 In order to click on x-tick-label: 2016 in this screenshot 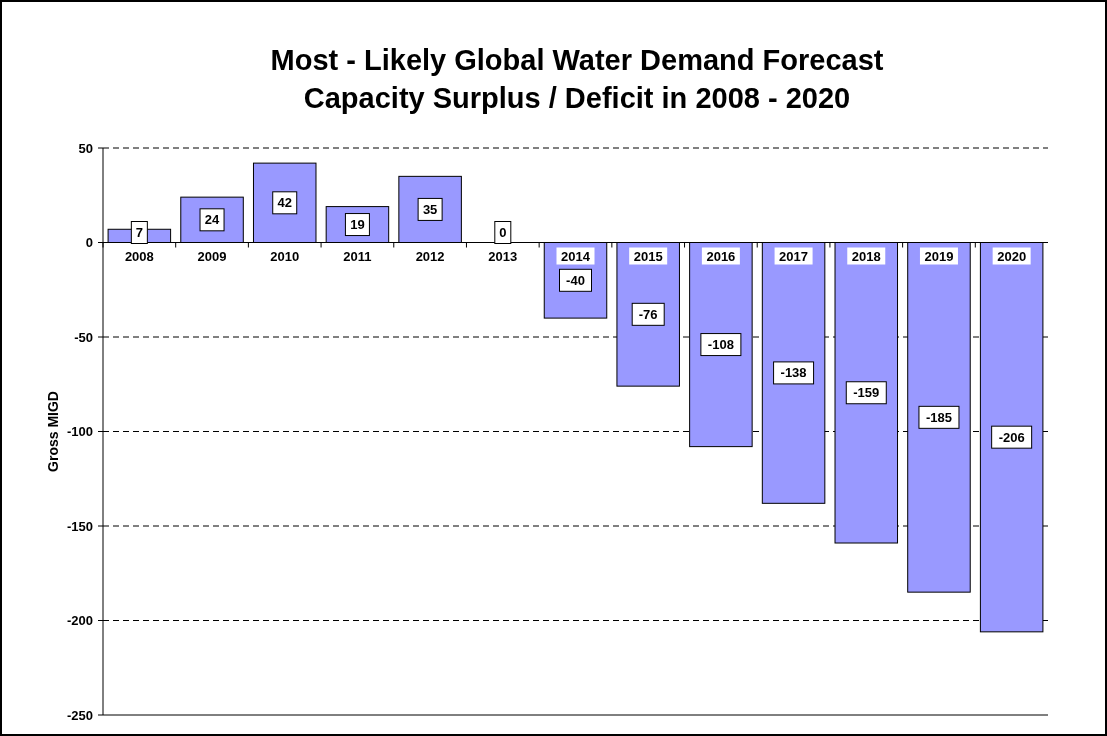, I will do `click(721, 256)`.